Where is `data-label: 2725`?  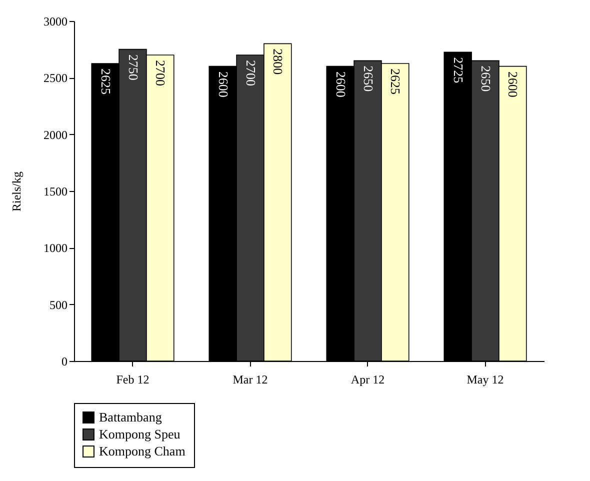
data-label: 2725 is located at coordinates (458, 70).